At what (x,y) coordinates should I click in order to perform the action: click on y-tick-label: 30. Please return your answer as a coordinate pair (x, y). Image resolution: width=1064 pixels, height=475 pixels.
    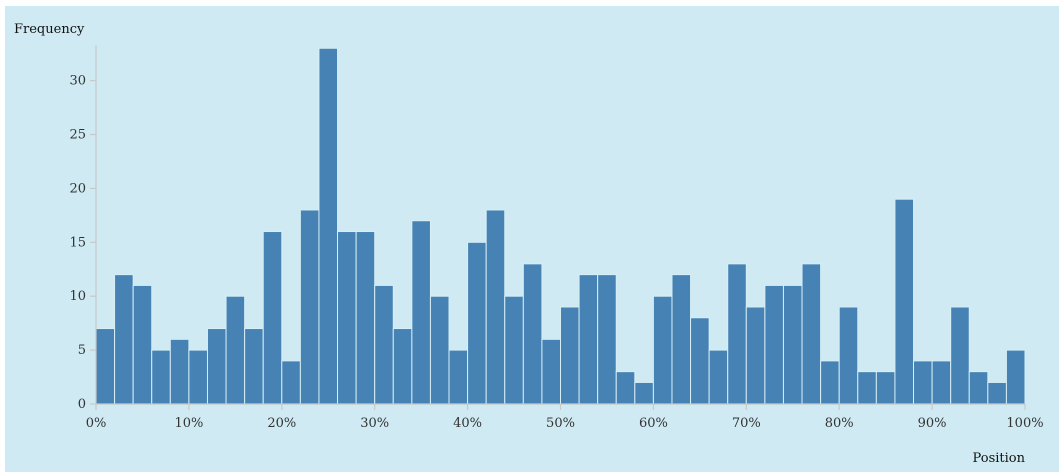
    Looking at the image, I should click on (77, 81).